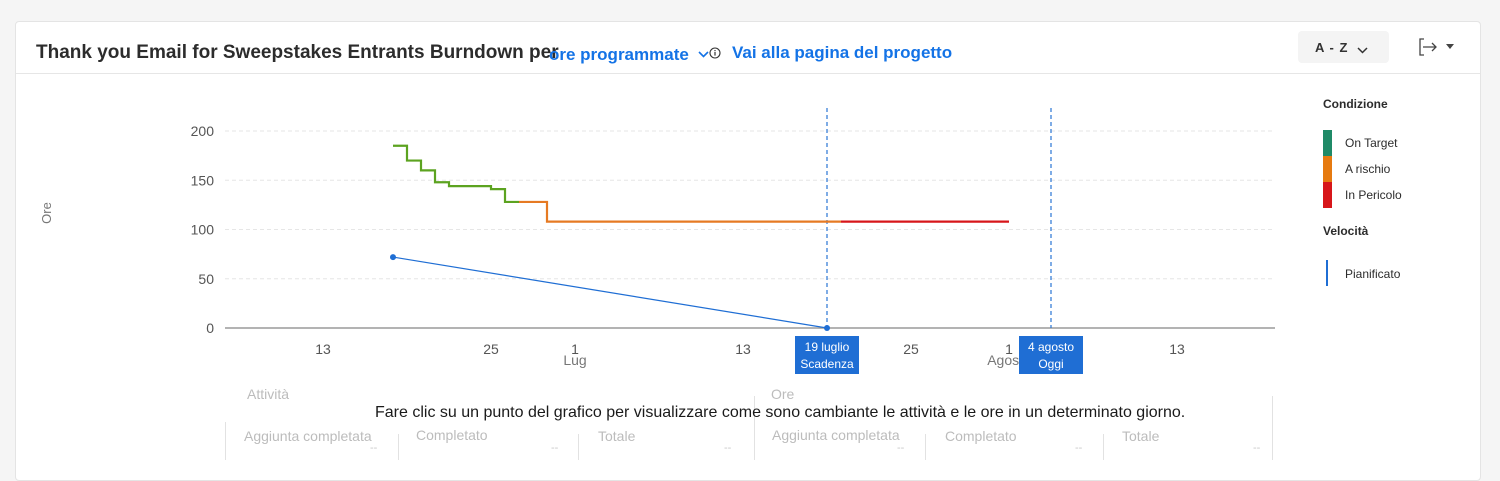 The width and height of the screenshot is (1500, 481). I want to click on date-marker-subtitle: Scadenza, so click(827, 364).